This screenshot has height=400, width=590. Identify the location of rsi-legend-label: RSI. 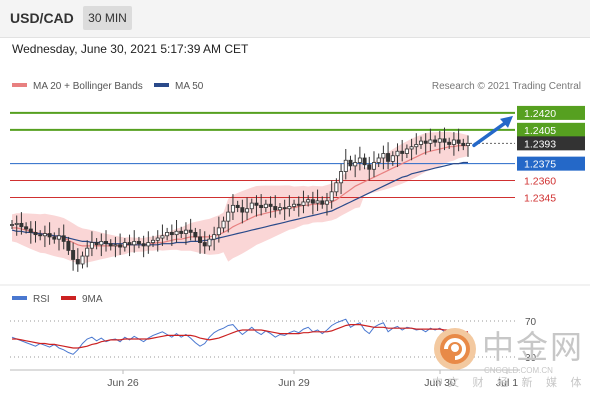
(41, 299).